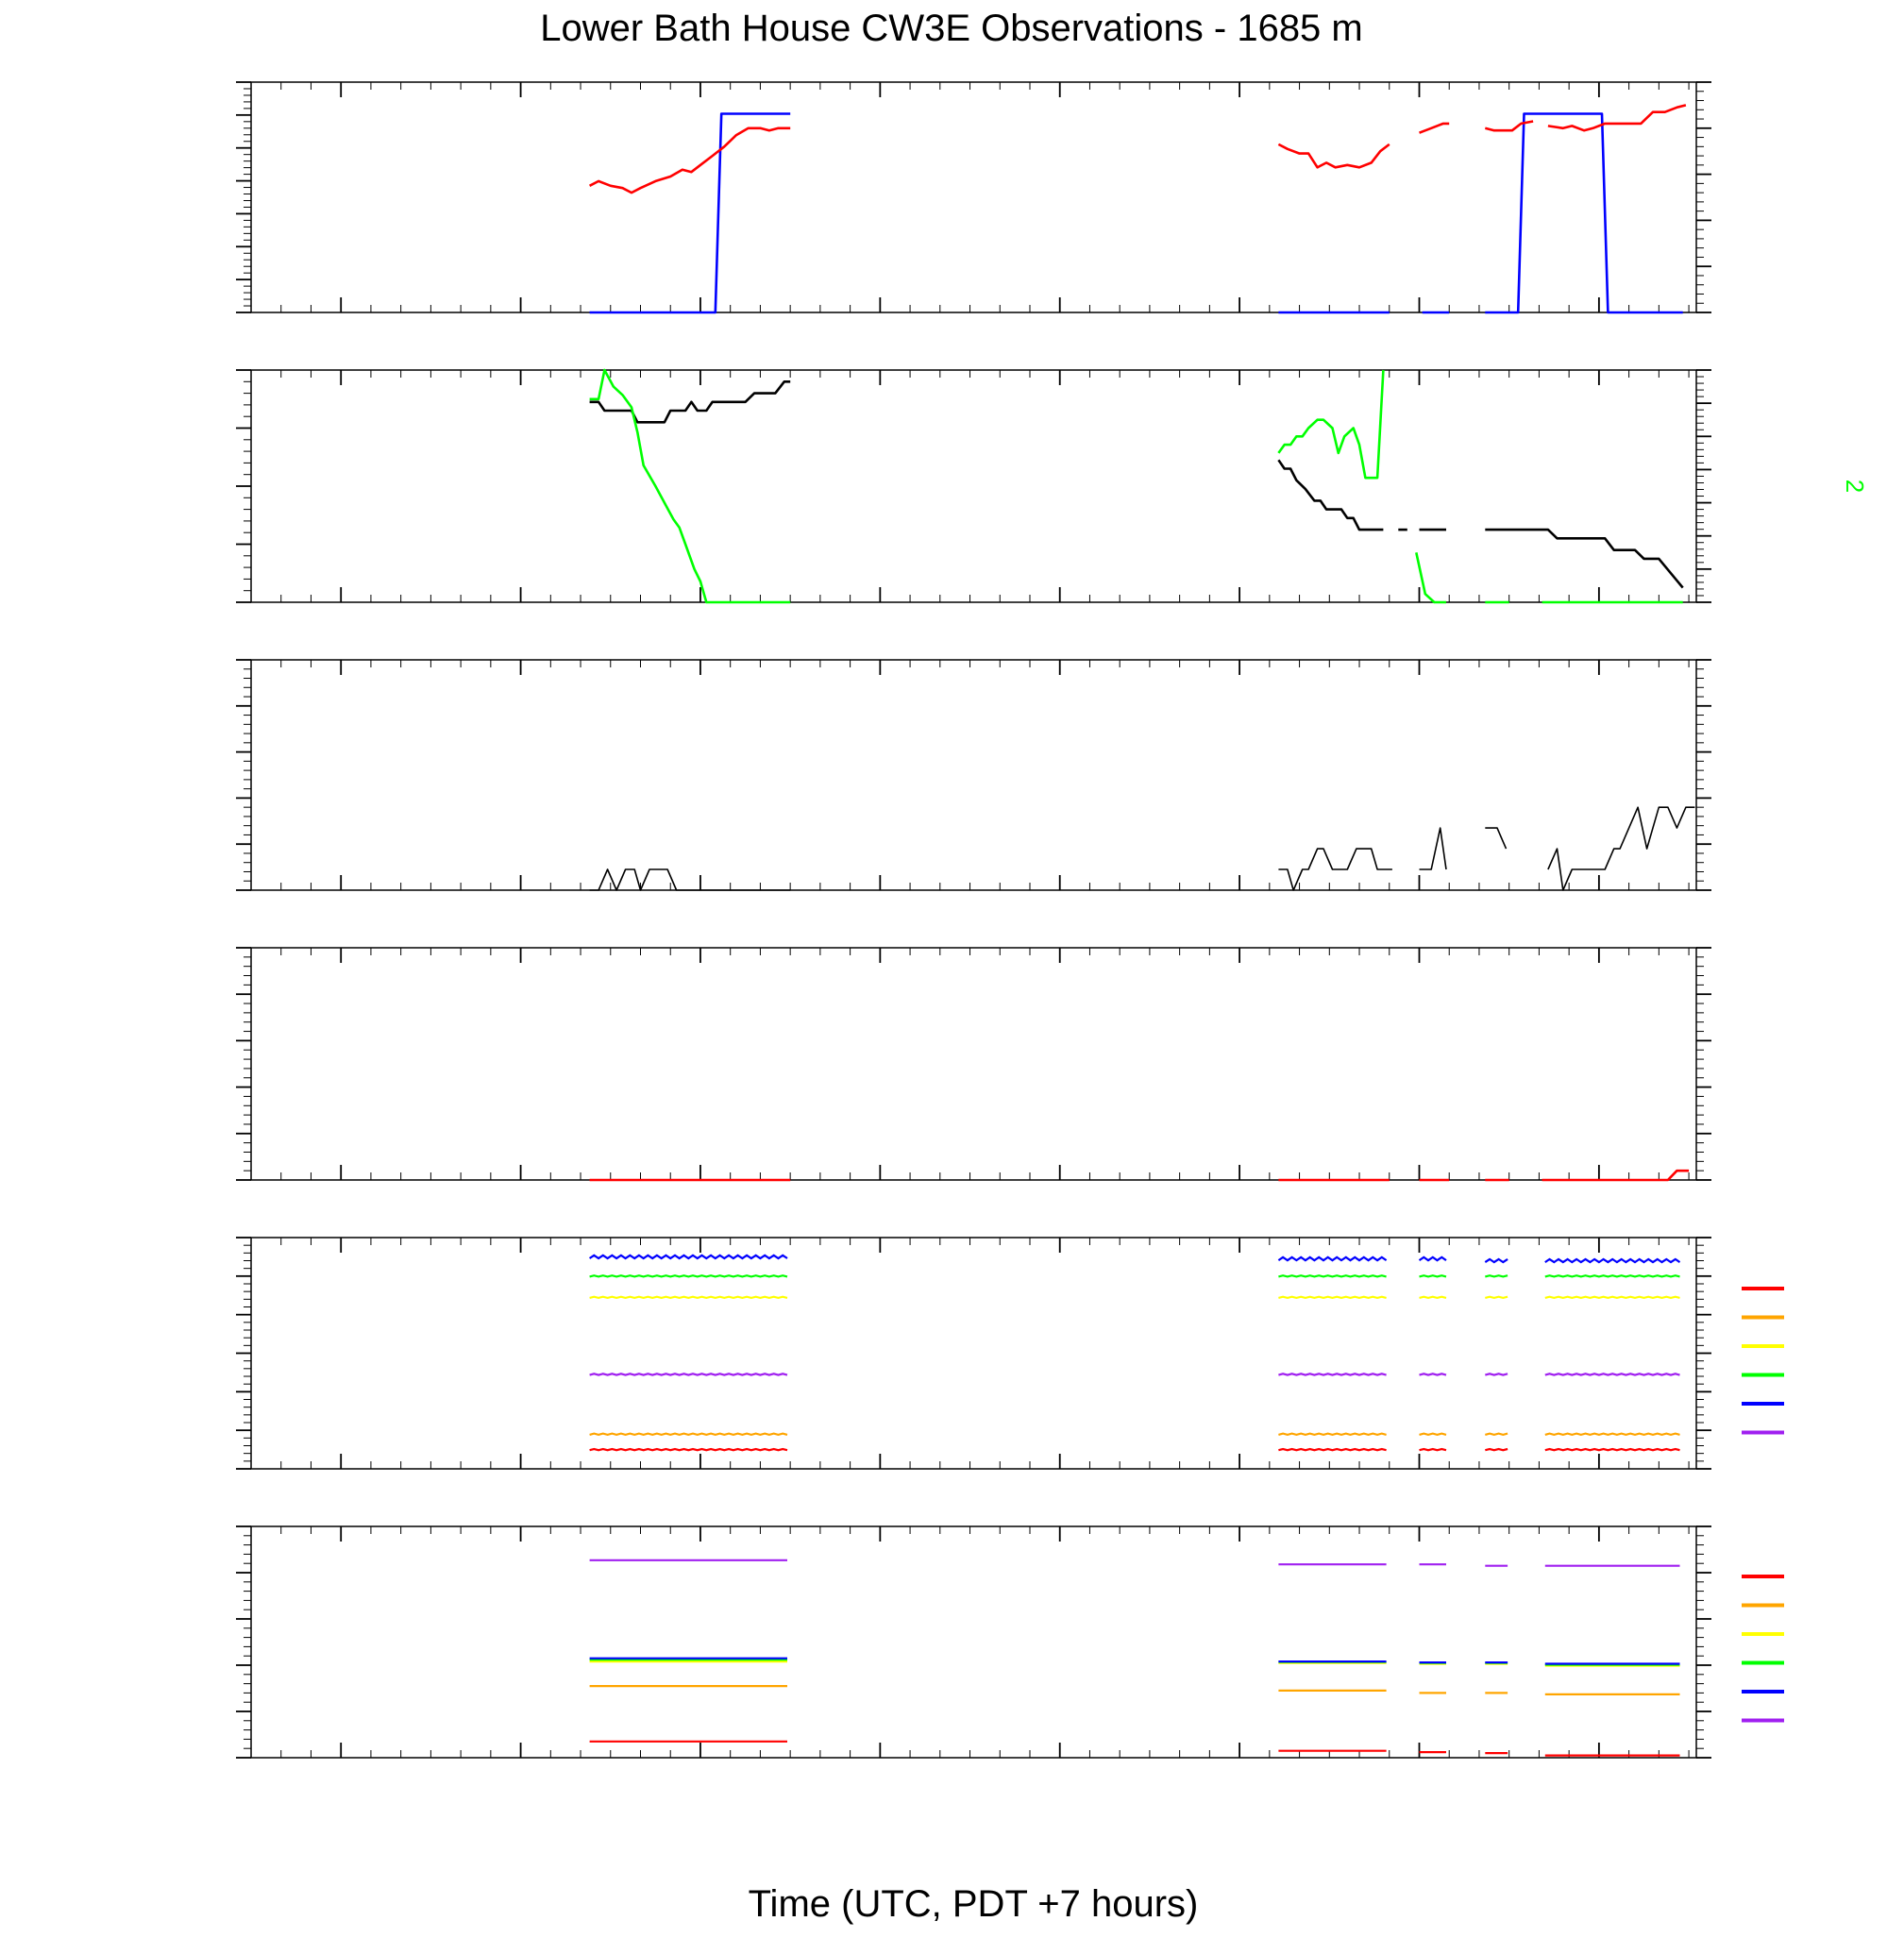 The height and width of the screenshot is (1938, 1904). I want to click on panel-soil-moisture, so click(973, 1353).